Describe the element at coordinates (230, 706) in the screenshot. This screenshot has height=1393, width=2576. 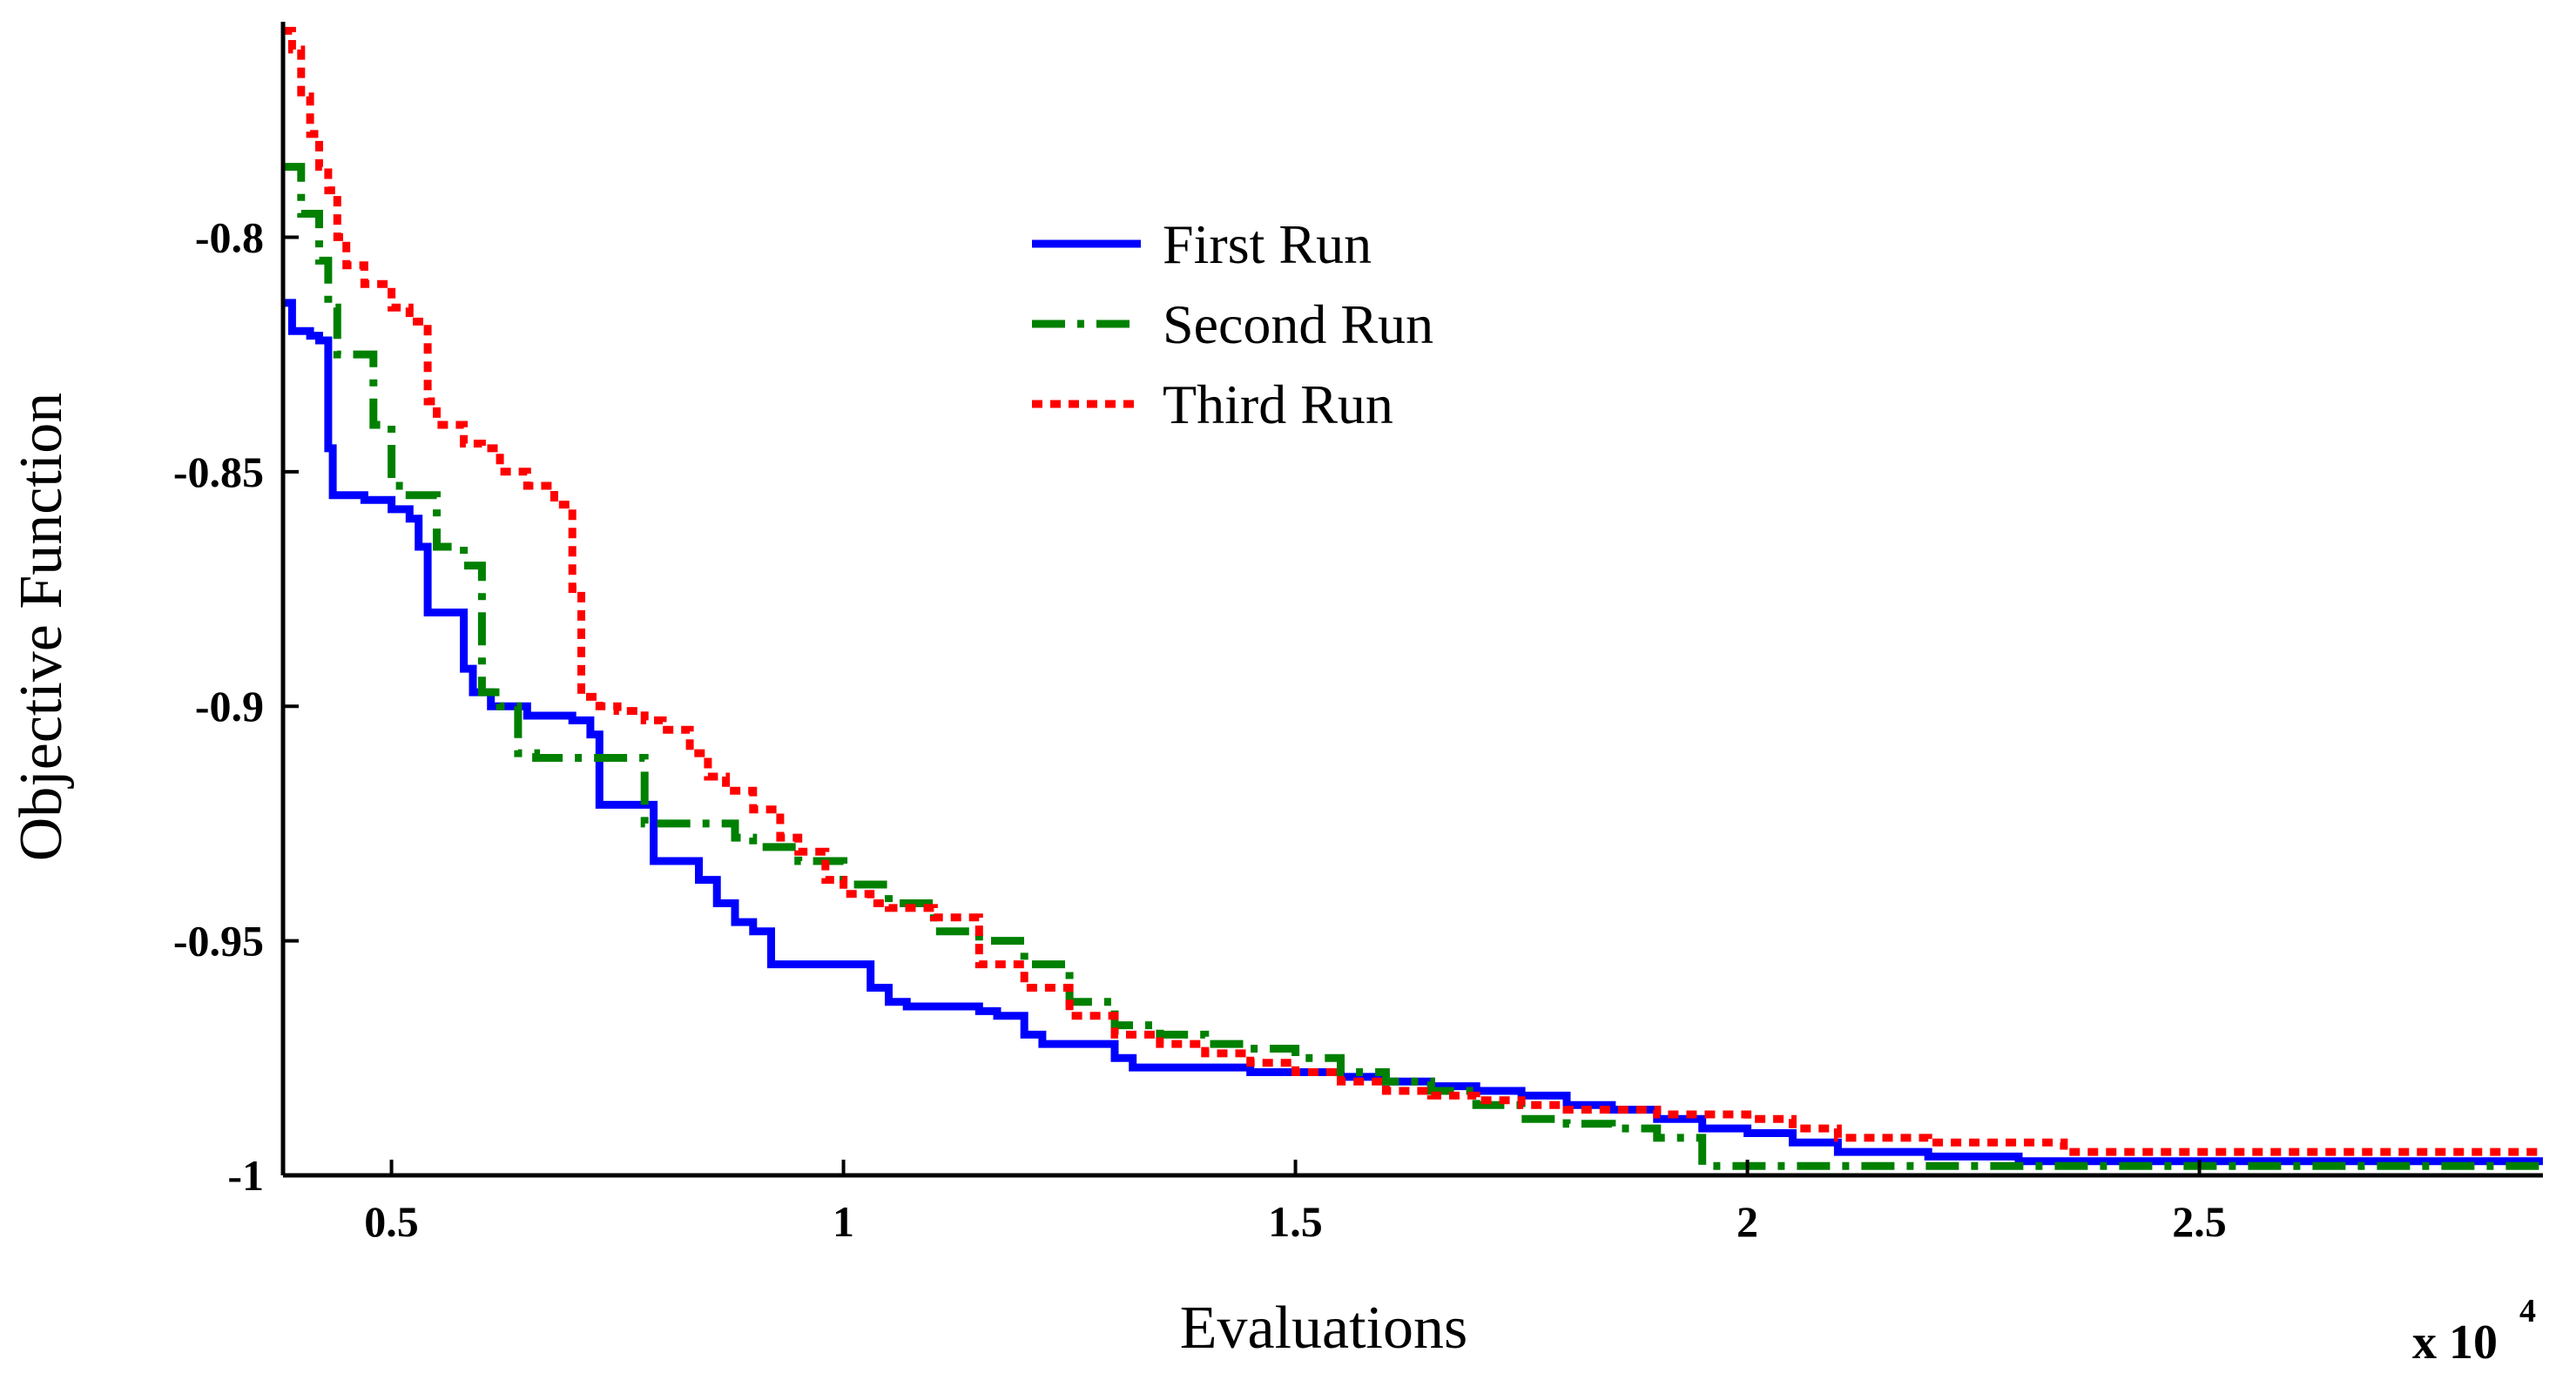
I see `y-tick-label: -0.9` at that location.